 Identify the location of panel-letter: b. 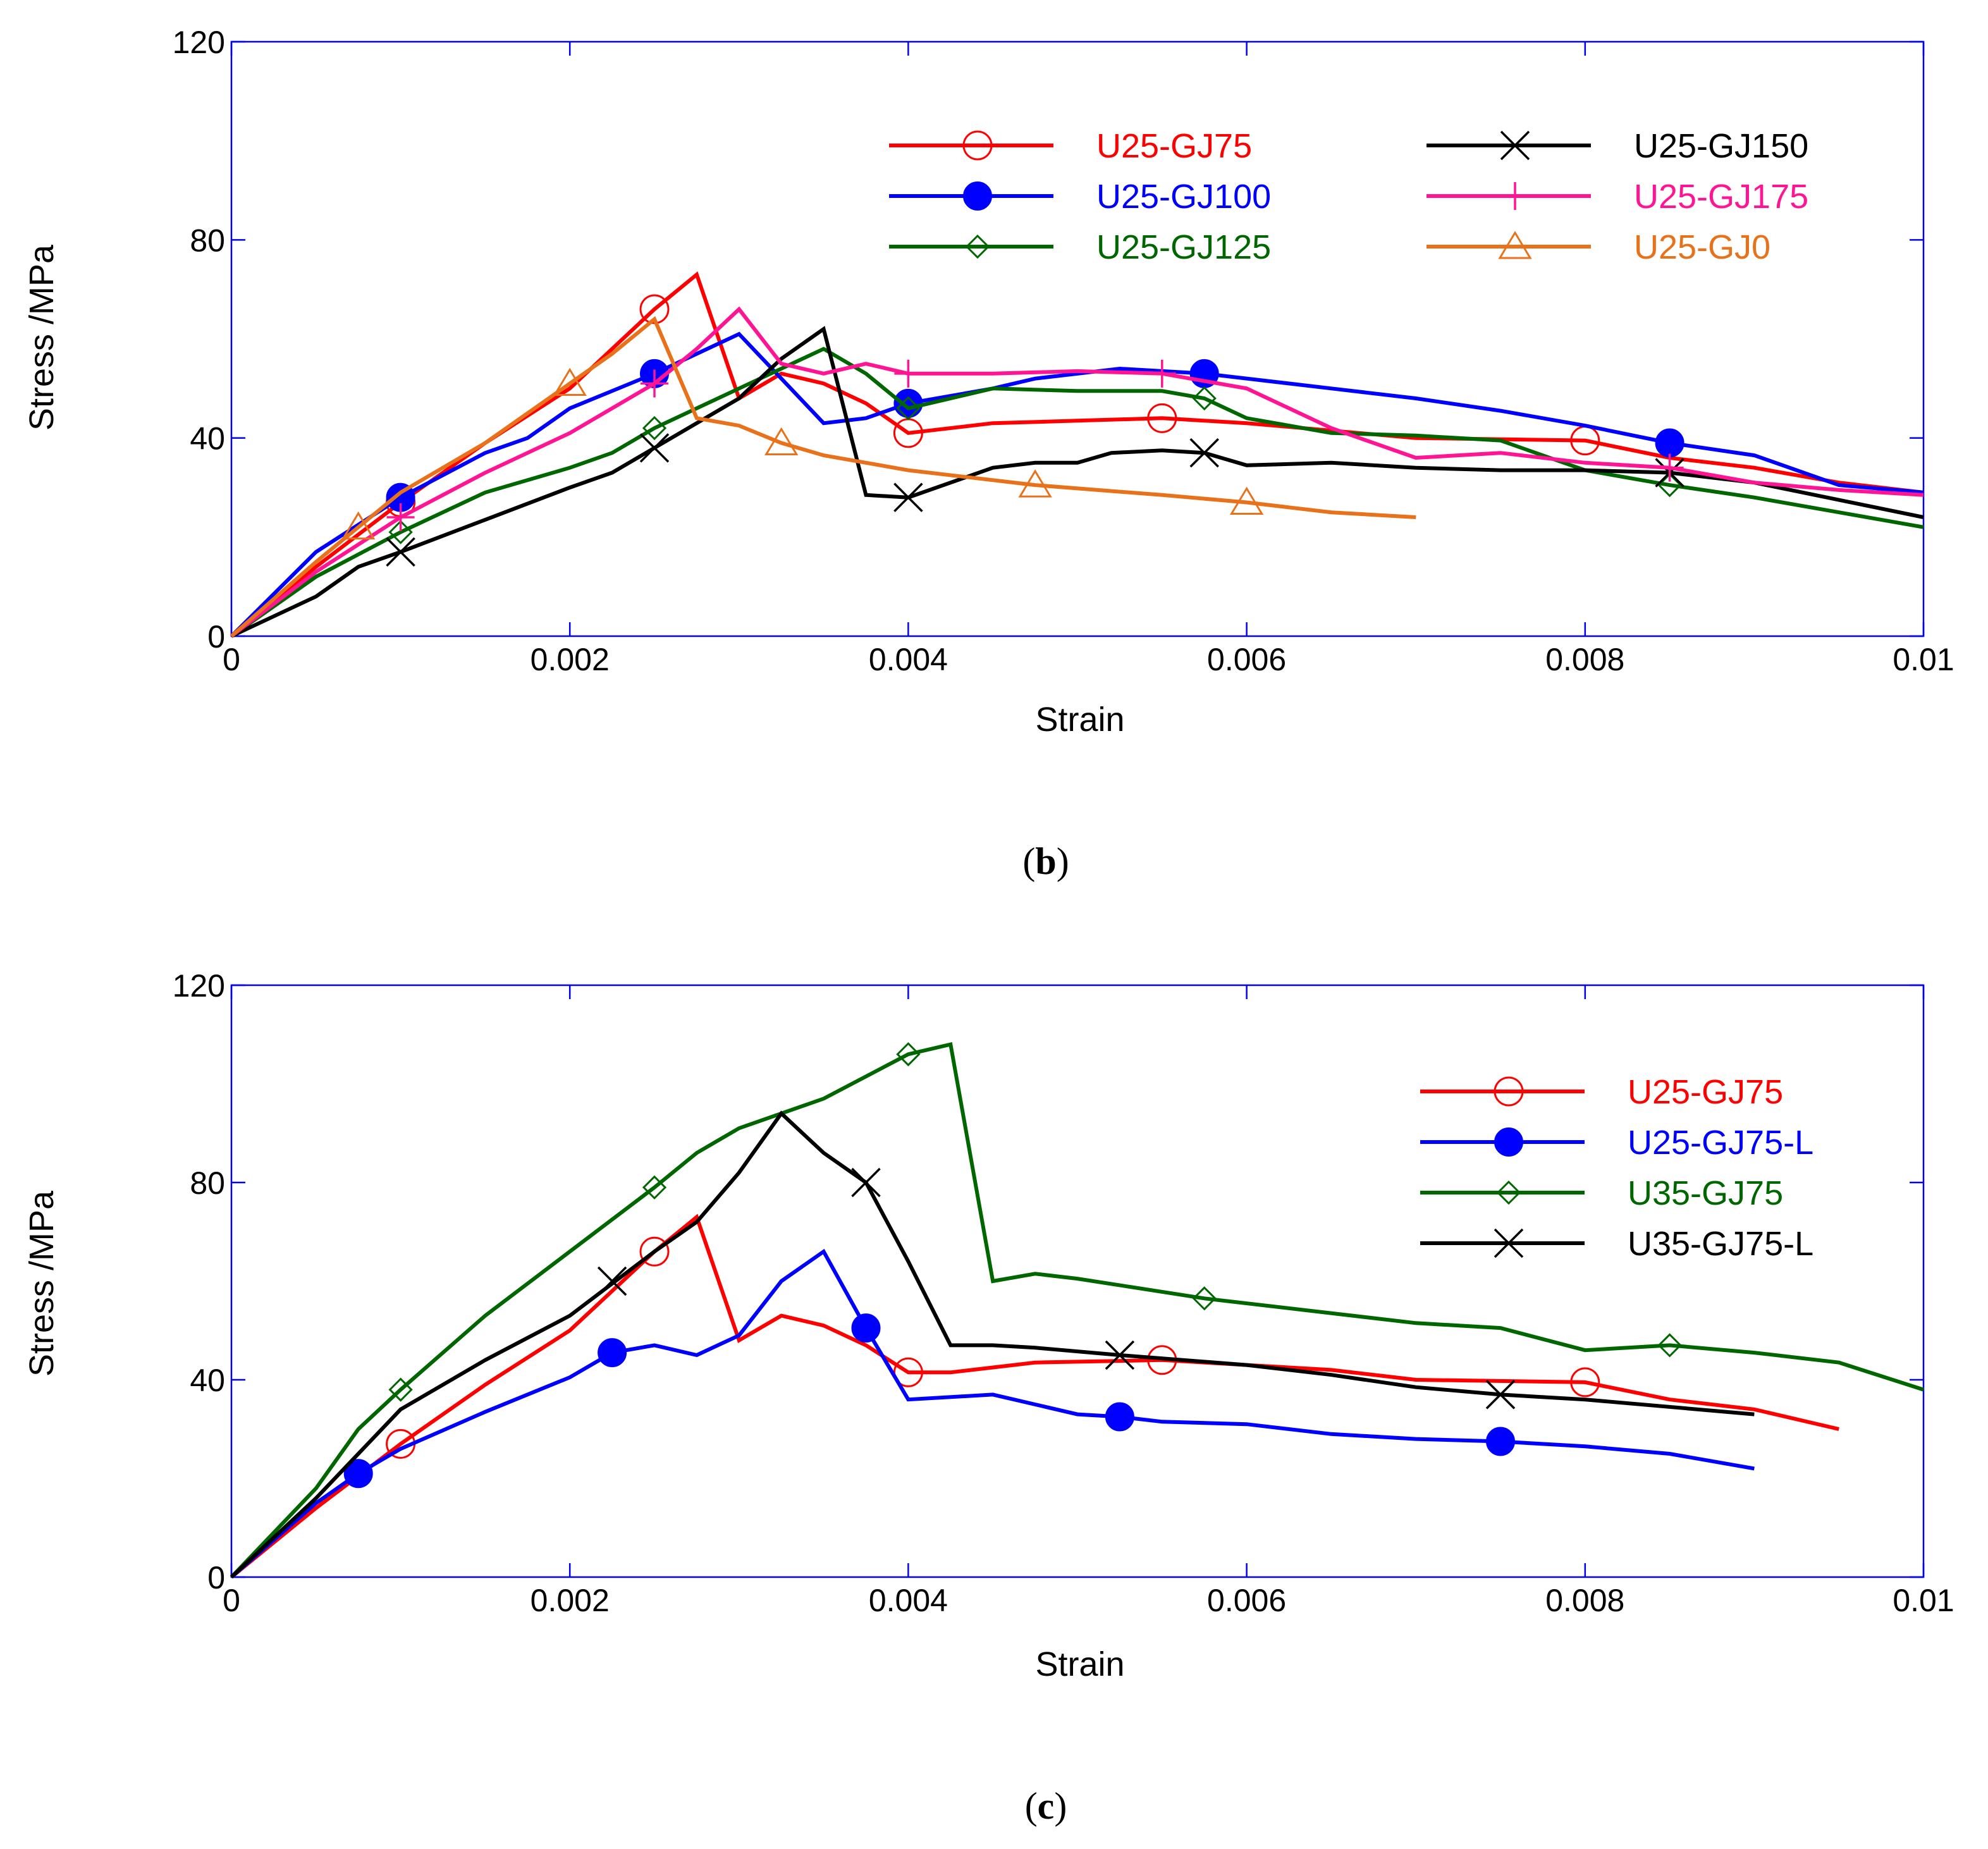
(1045, 861).